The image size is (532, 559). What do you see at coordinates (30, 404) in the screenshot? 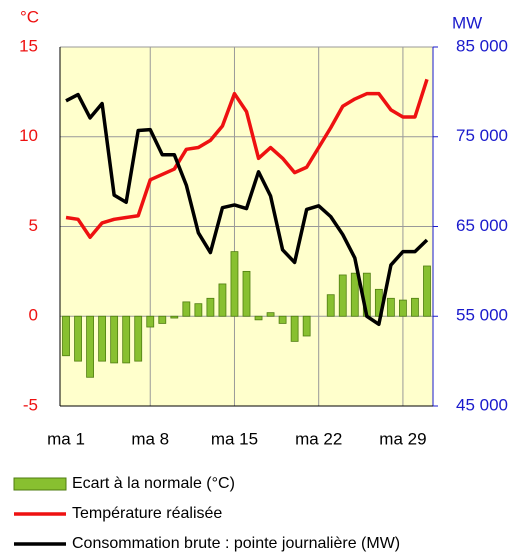
I see `y-tick-label: -5` at bounding box center [30, 404].